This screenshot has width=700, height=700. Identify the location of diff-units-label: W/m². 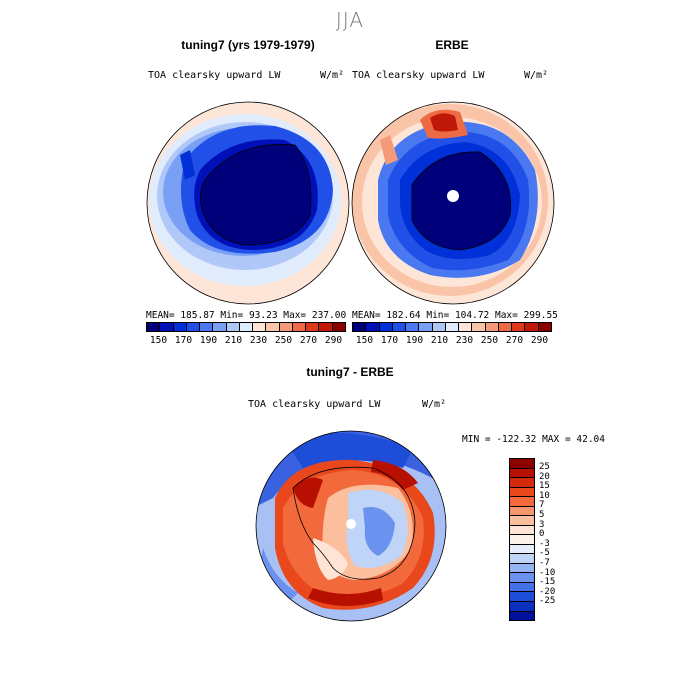
(434, 404).